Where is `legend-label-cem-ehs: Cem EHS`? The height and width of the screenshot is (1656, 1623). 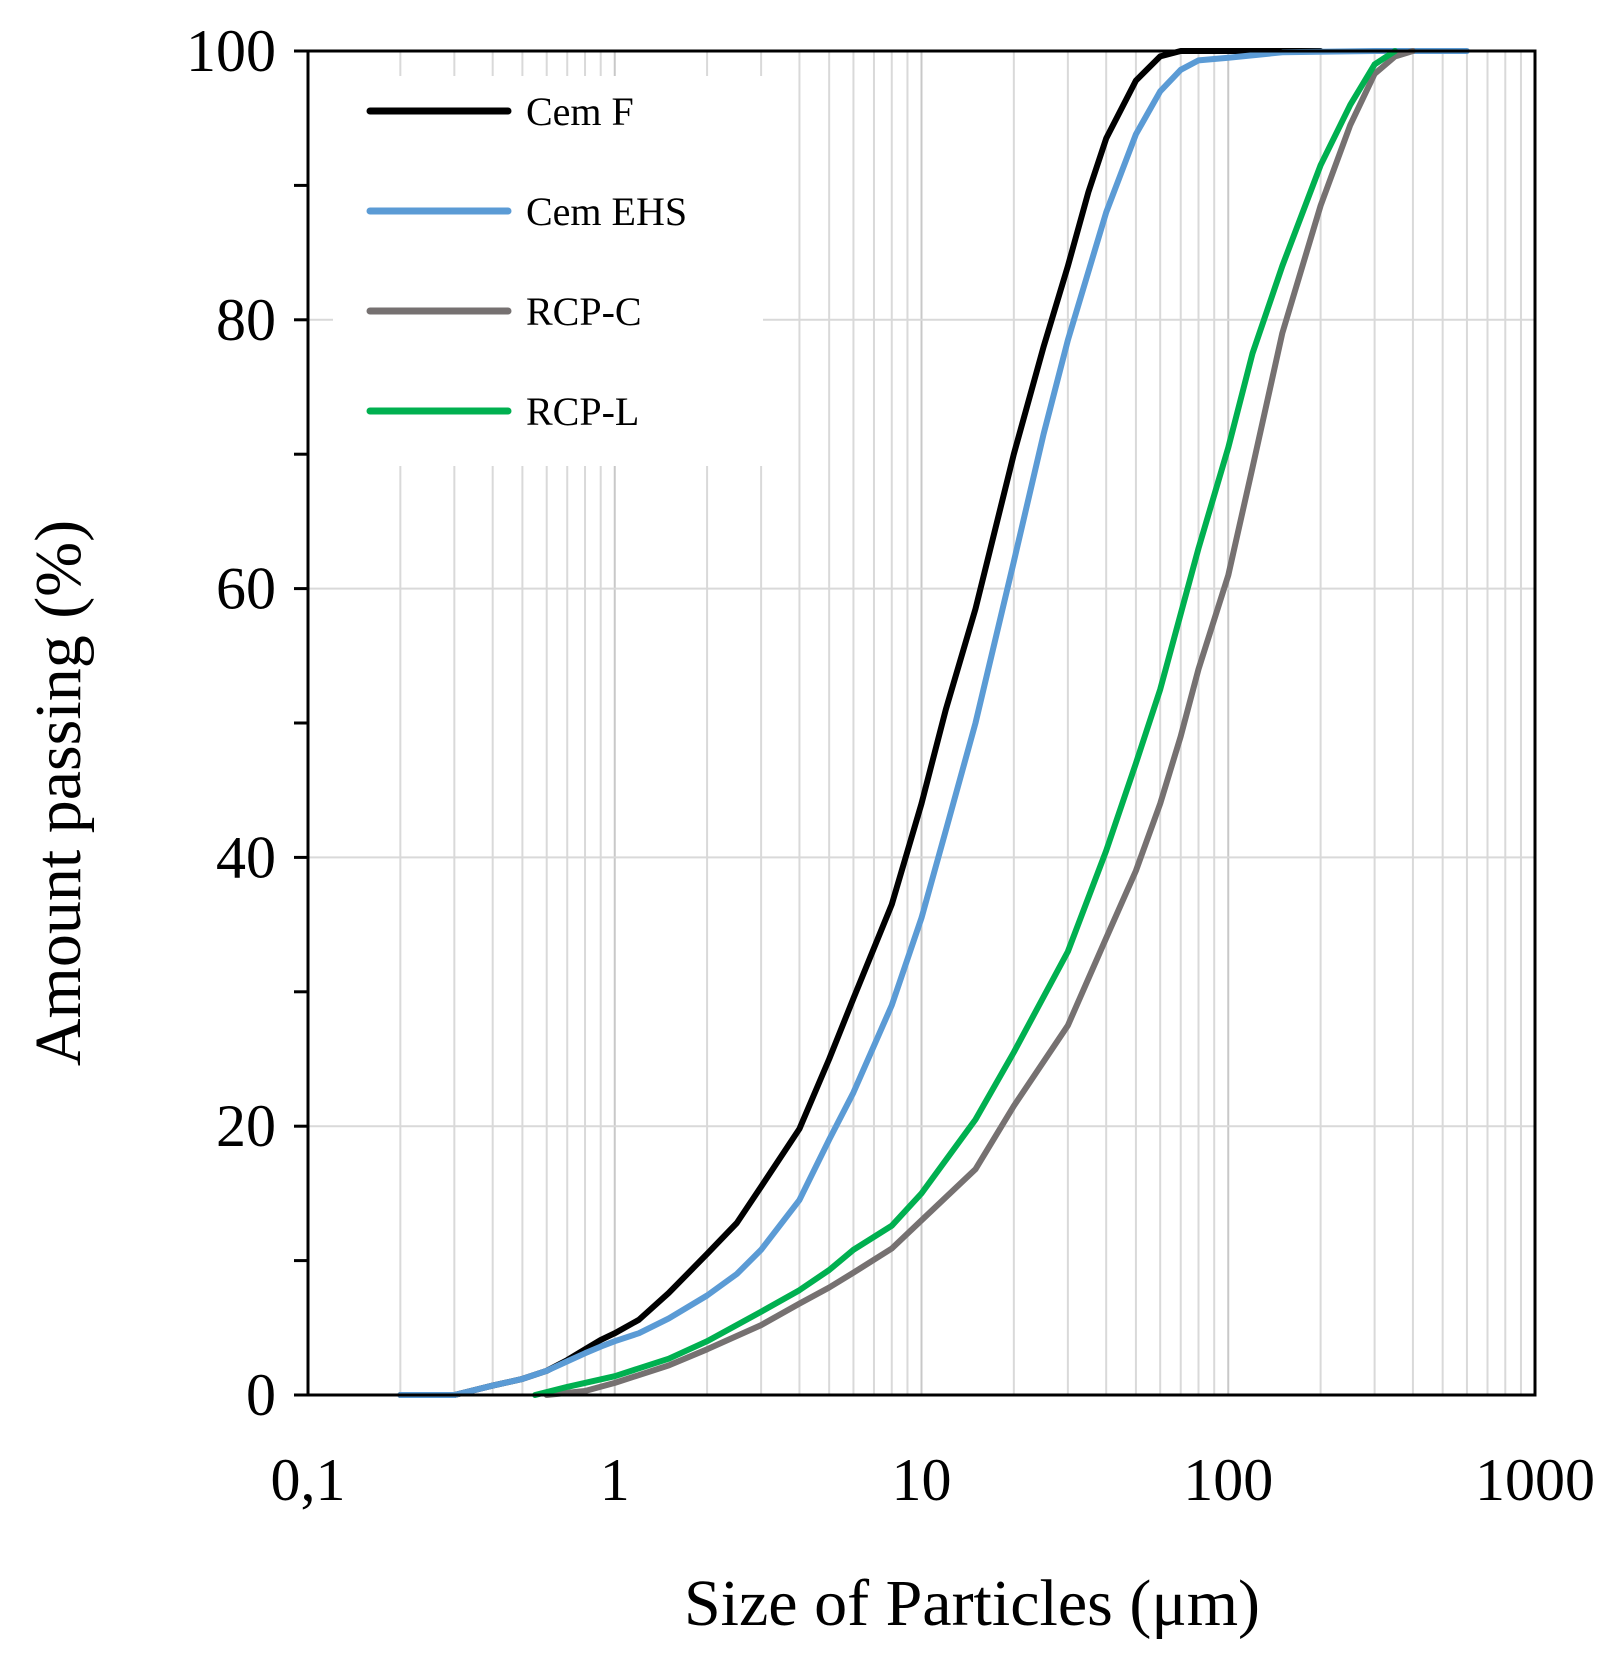 legend-label-cem-ehs: Cem EHS is located at coordinates (606, 211).